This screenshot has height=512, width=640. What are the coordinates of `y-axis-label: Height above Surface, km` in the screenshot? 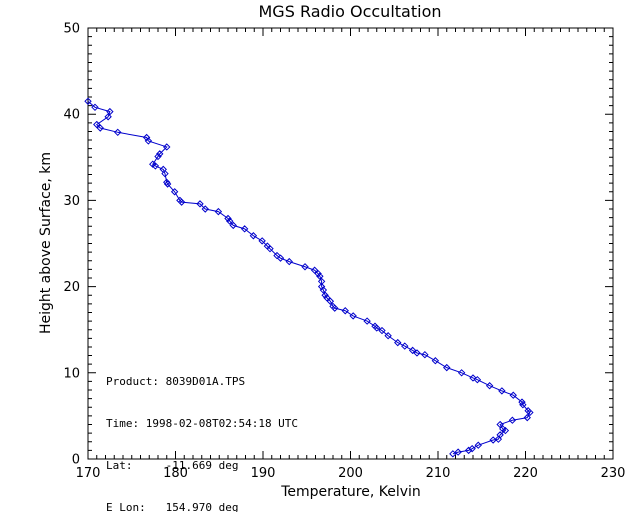 It's located at (46, 243).